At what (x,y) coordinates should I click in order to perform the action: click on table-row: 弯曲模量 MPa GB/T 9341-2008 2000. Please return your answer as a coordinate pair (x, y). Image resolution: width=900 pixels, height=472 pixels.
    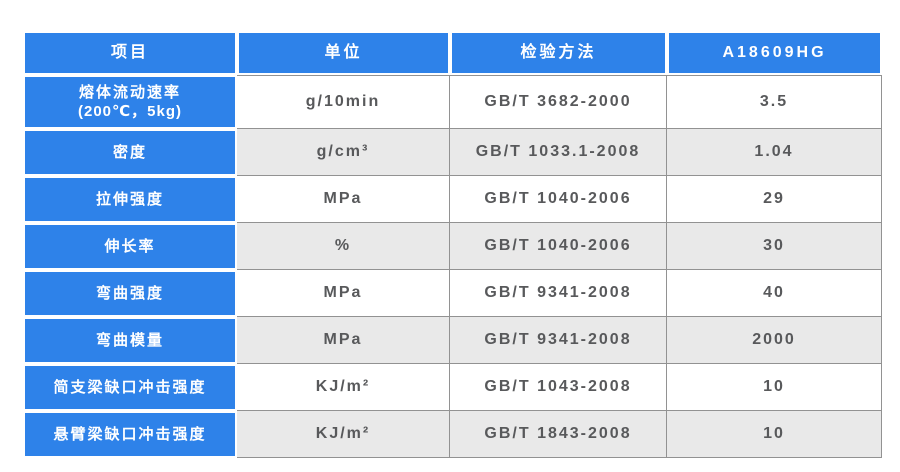
    Looking at the image, I should click on (452, 340).